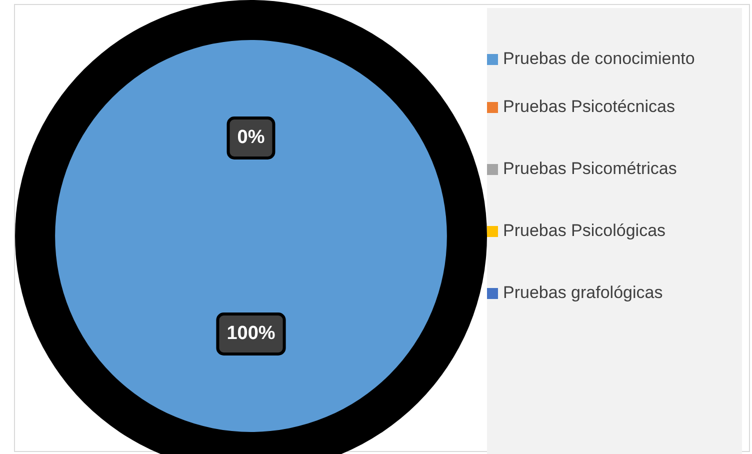  What do you see at coordinates (583, 293) in the screenshot?
I see `legend-label: Pruebas grafológicas` at bounding box center [583, 293].